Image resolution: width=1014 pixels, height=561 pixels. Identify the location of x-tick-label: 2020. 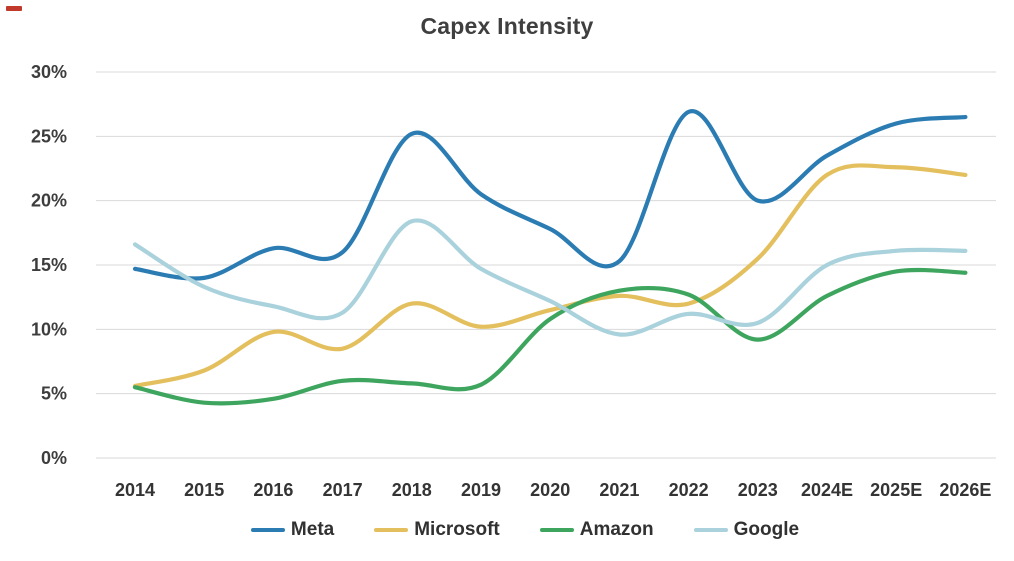
(550, 490).